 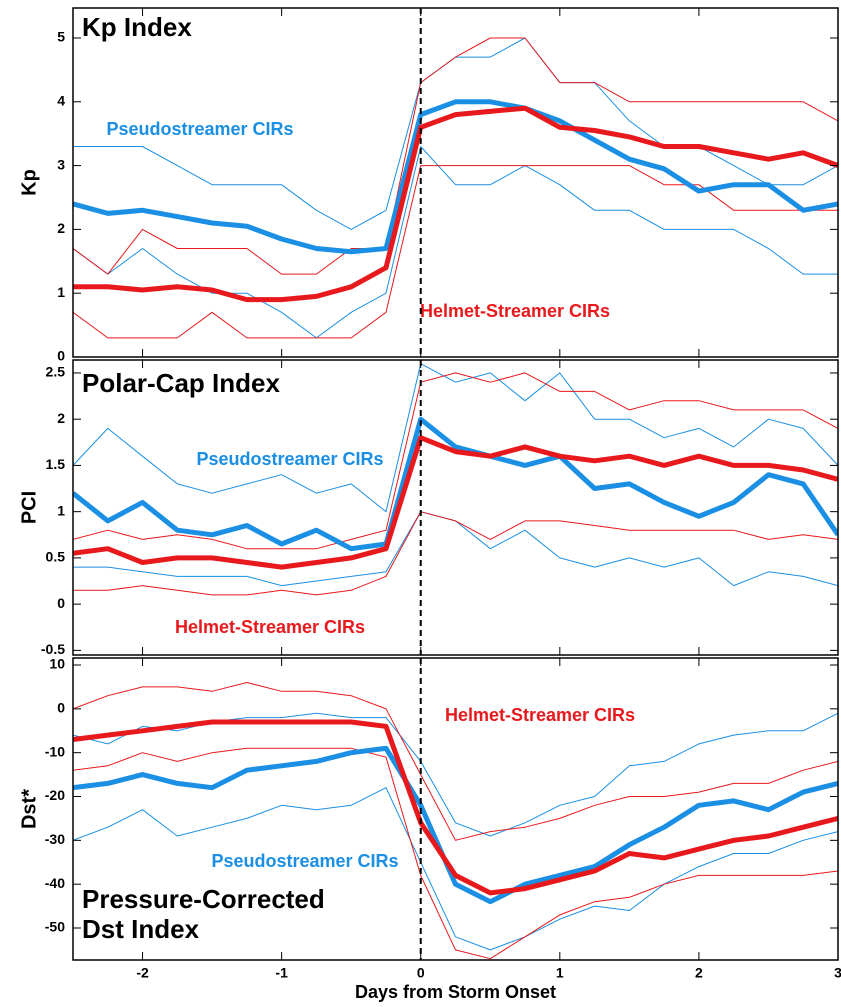 I want to click on y-tick-label: -10, so click(x=55, y=751).